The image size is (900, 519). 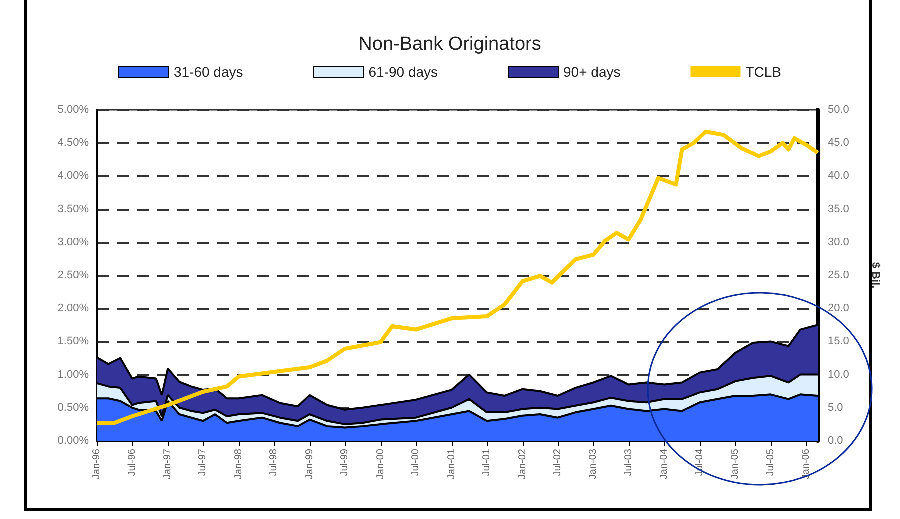 What do you see at coordinates (380, 464) in the screenshot?
I see `x-tick-label: Jan-00` at bounding box center [380, 464].